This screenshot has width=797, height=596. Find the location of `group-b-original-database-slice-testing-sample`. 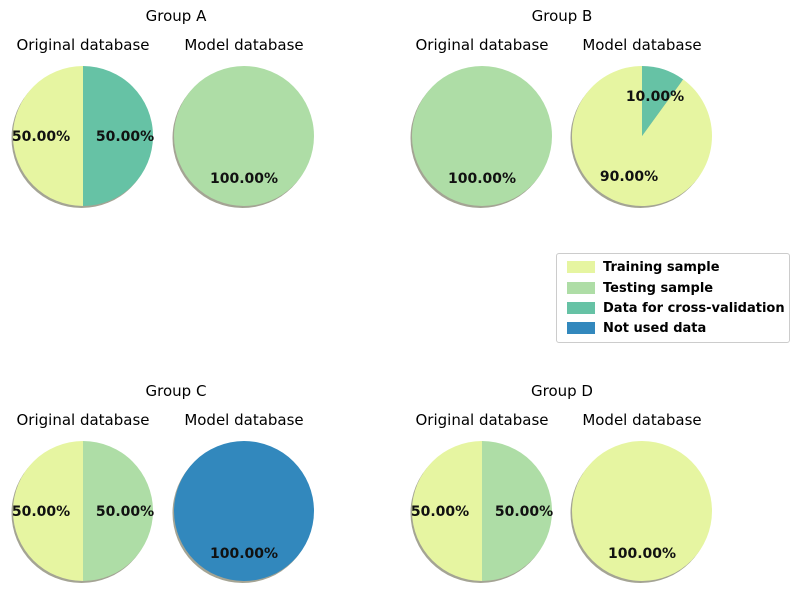

group-b-original-database-slice-testing-sample is located at coordinates (482, 136).